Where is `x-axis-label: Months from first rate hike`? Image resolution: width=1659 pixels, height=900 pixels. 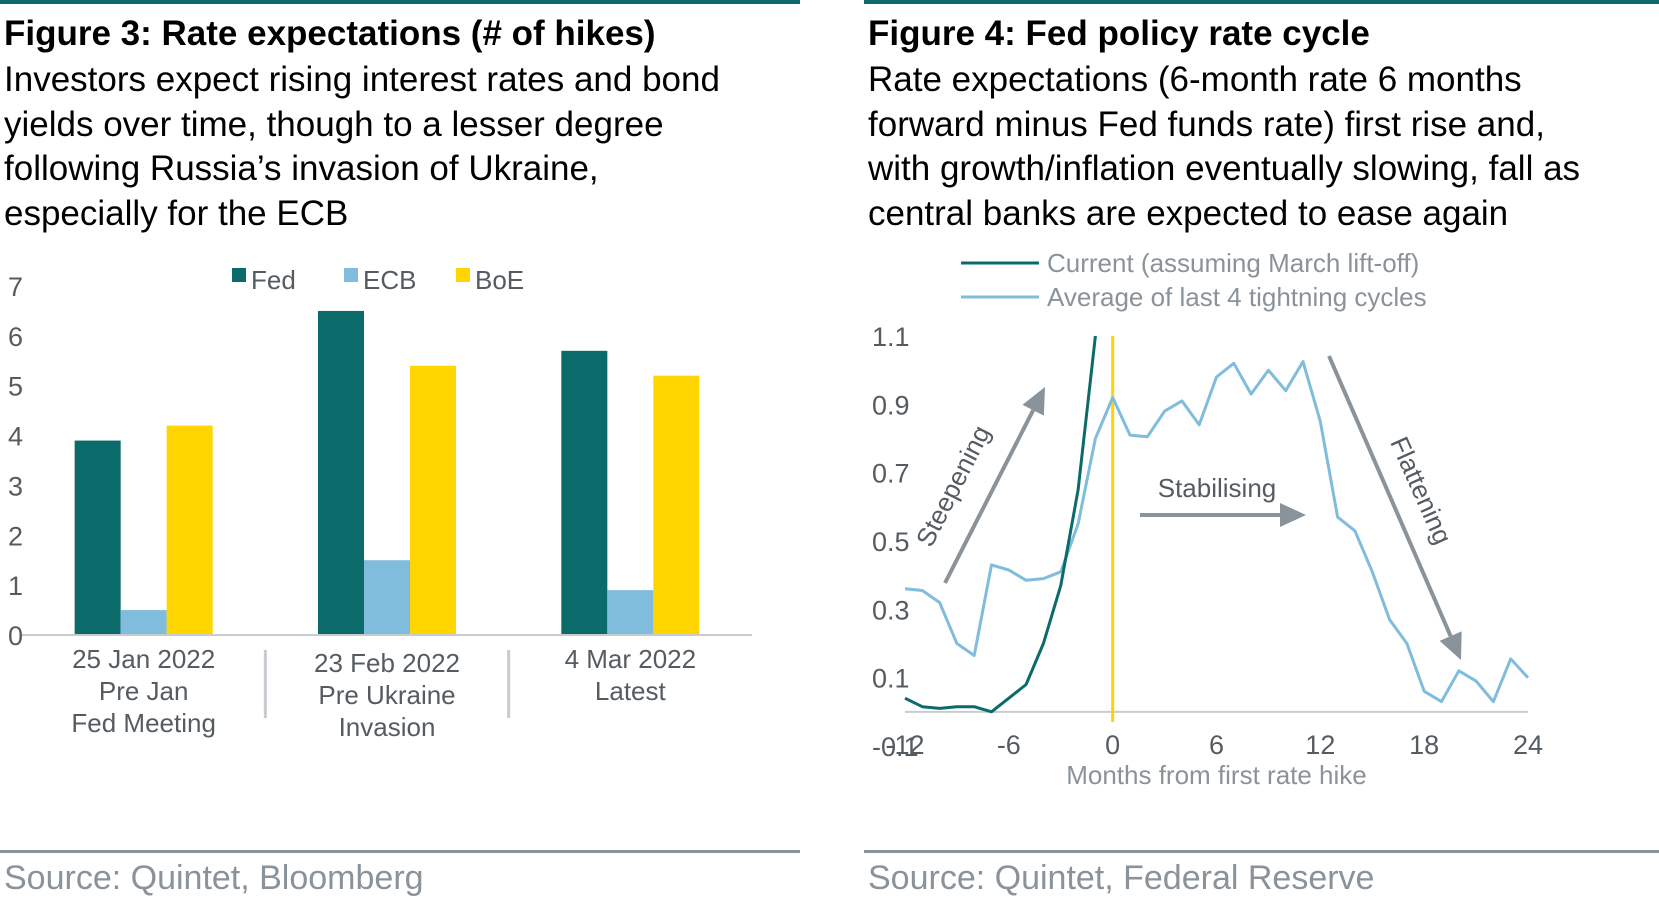
x-axis-label: Months from first rate hike is located at coordinates (1216, 775).